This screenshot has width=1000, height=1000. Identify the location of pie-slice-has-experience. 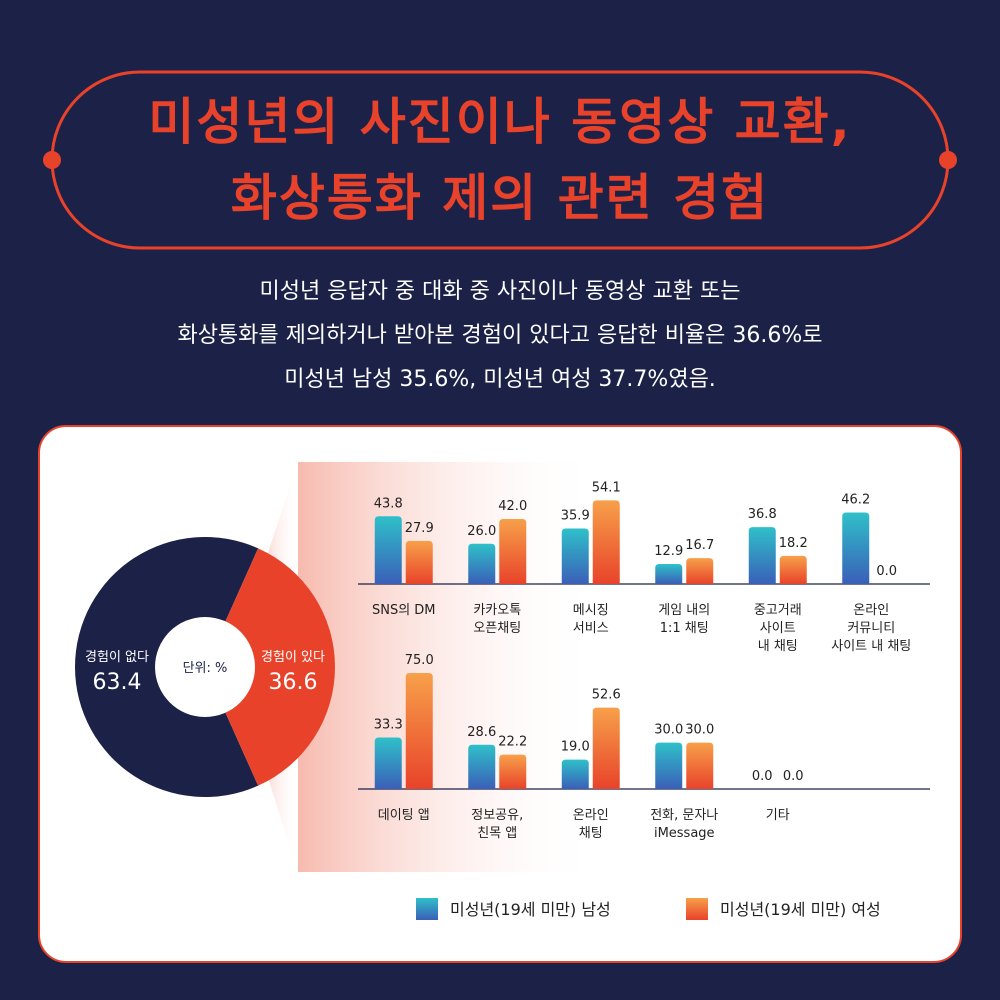
(270, 667).